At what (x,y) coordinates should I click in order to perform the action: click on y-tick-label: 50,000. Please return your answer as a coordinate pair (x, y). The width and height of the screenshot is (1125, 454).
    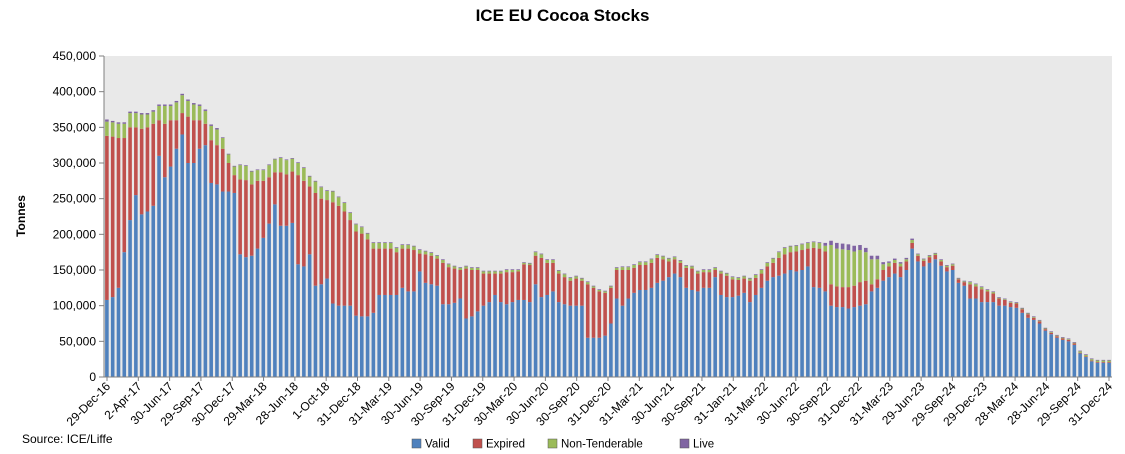
    Looking at the image, I should click on (77, 341).